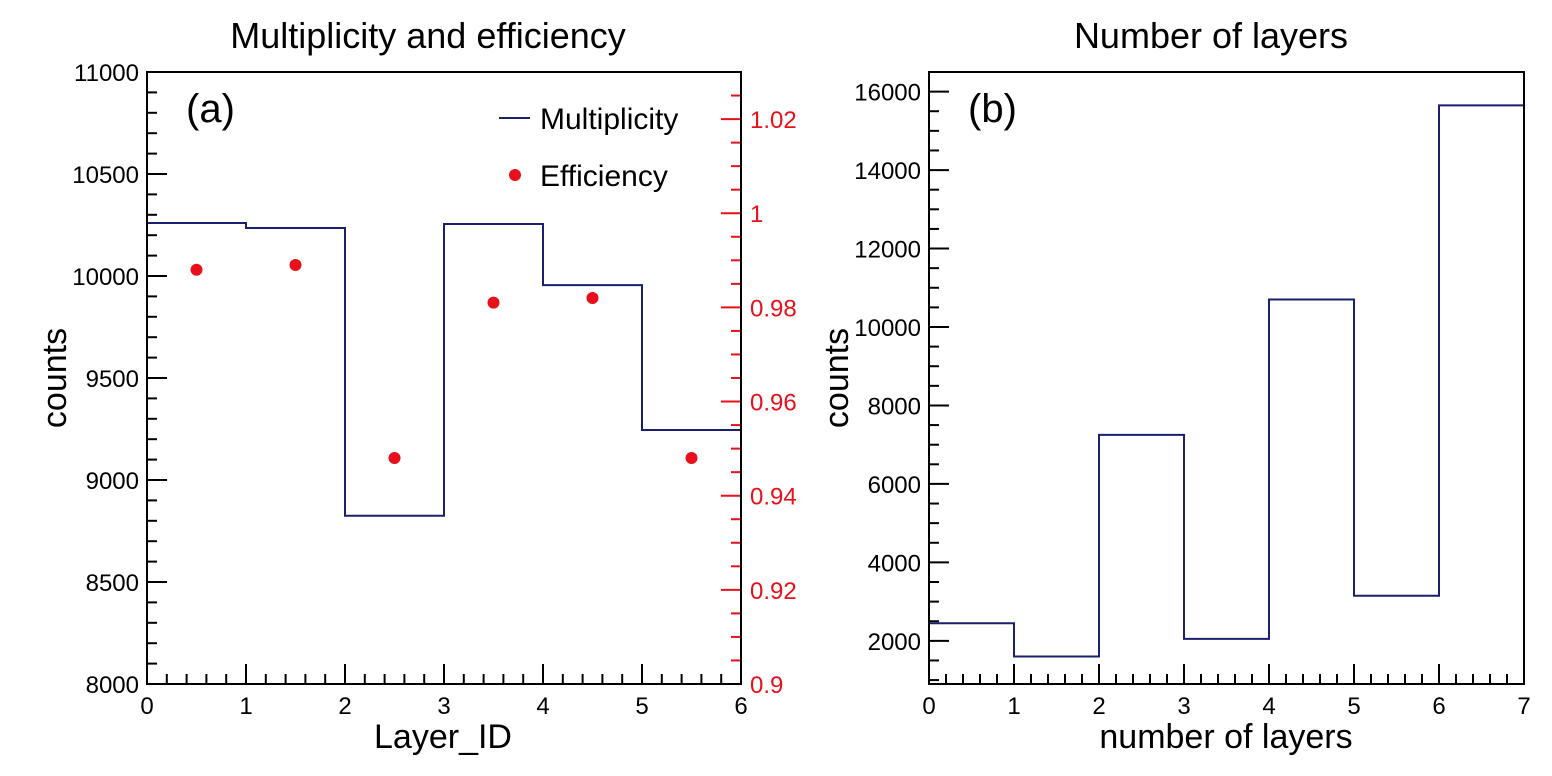  I want to click on a-xtick-label: 4, so click(542, 706).